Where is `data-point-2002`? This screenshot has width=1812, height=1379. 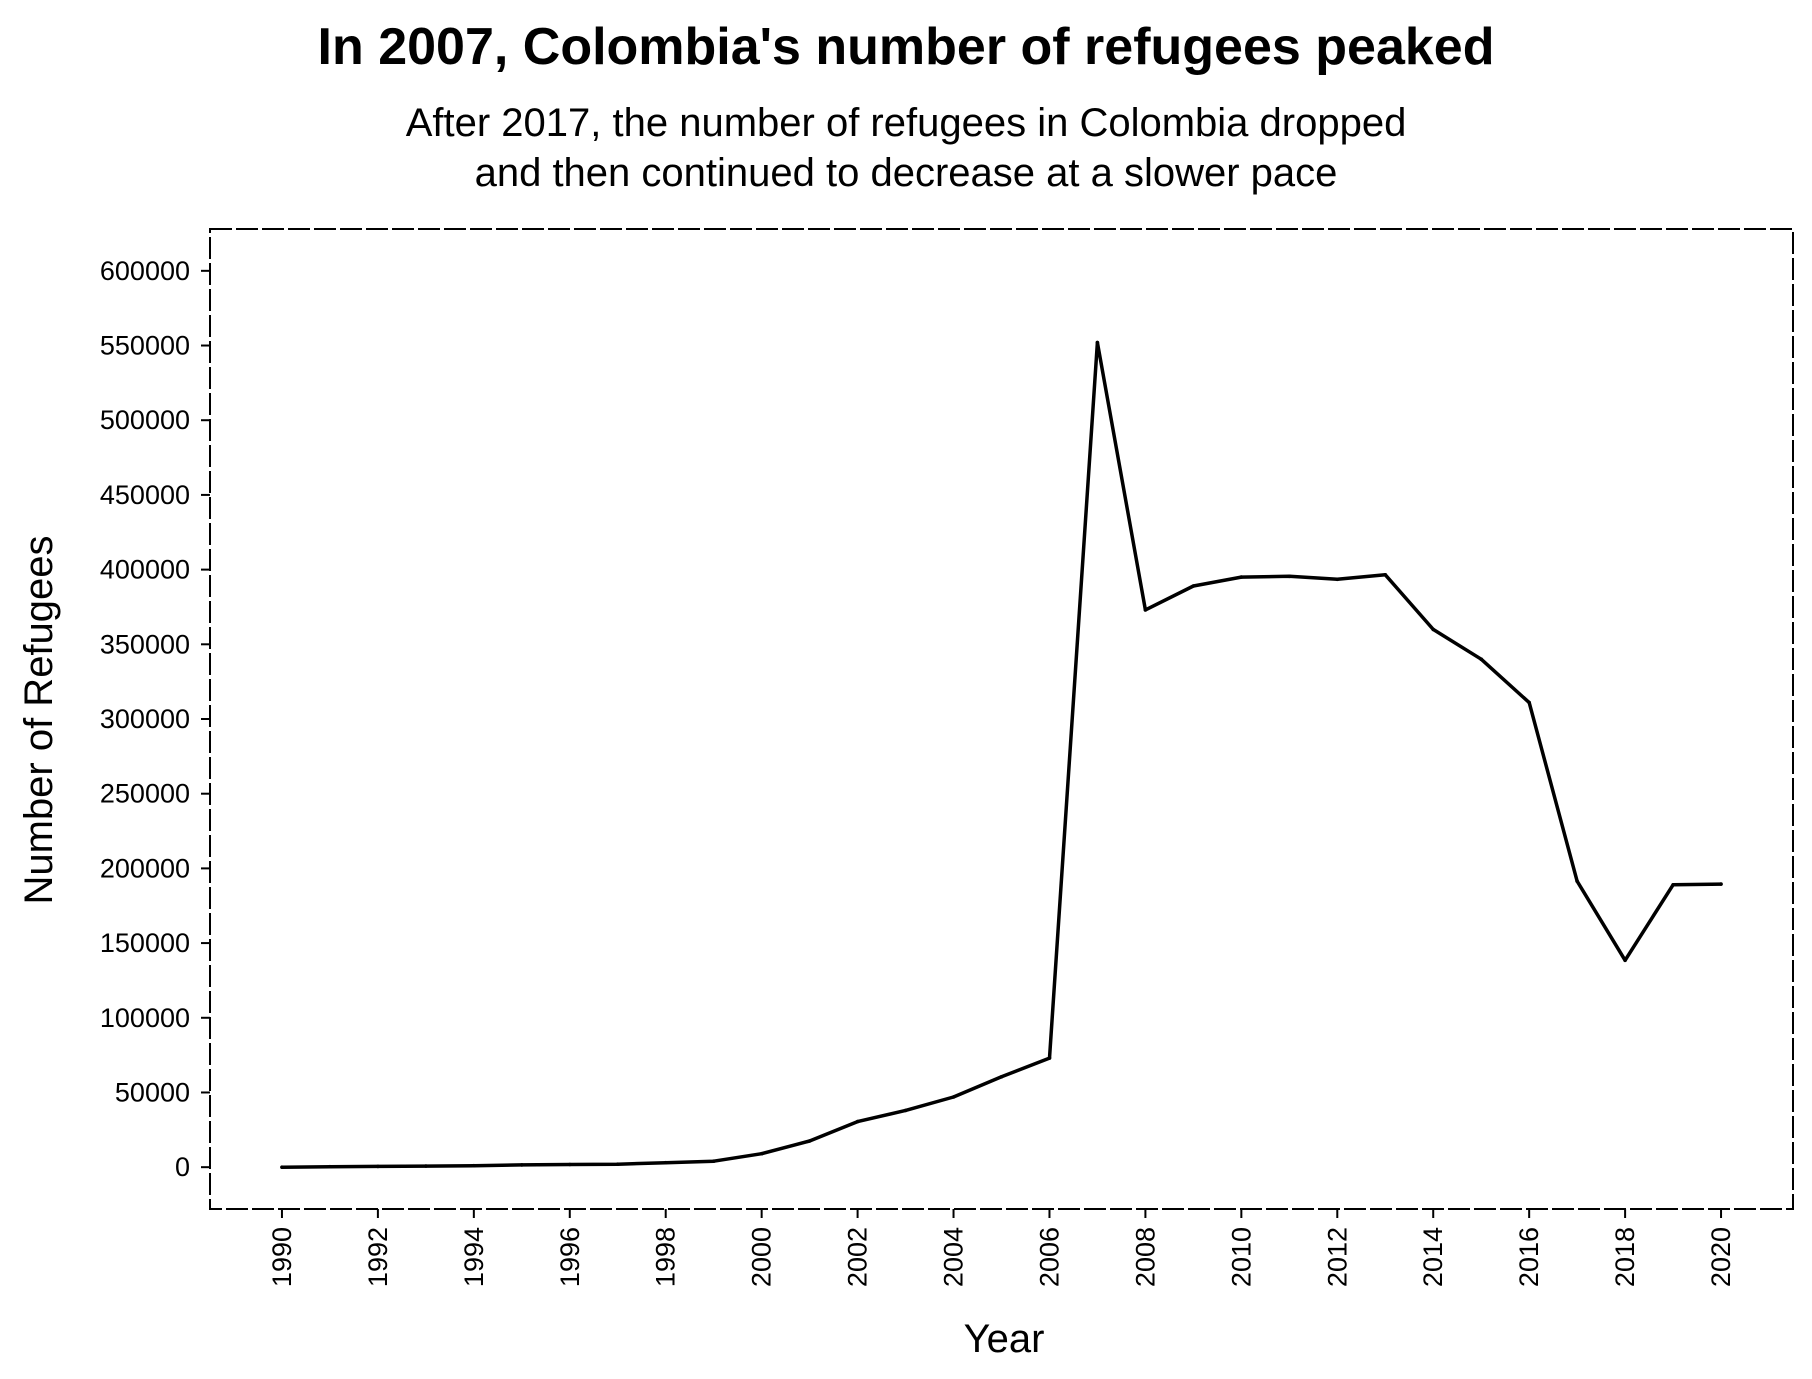 data-point-2002 is located at coordinates (857, 1121).